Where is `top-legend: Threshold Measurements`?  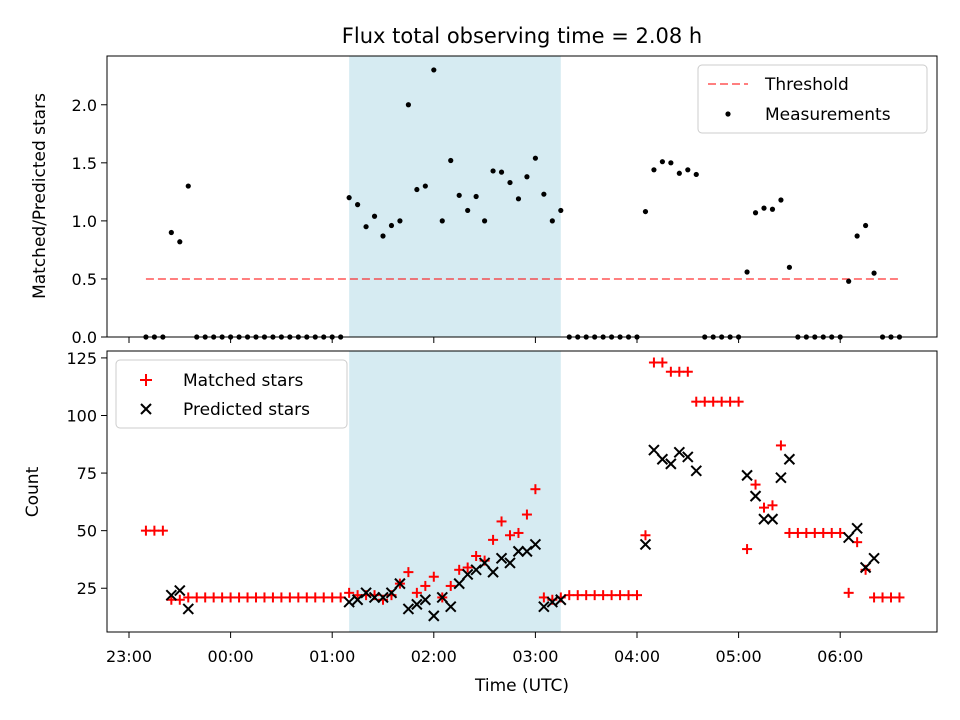
top-legend: Threshold Measurements is located at coordinates (812, 99).